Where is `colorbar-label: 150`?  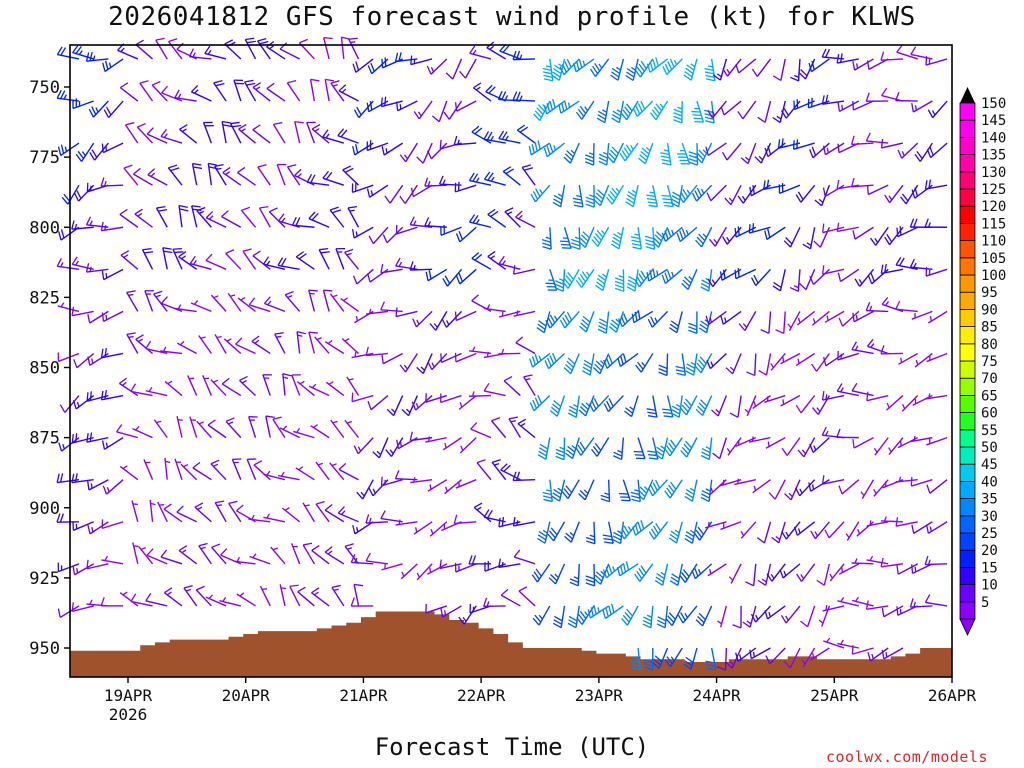
colorbar-label: 150 is located at coordinates (993, 104).